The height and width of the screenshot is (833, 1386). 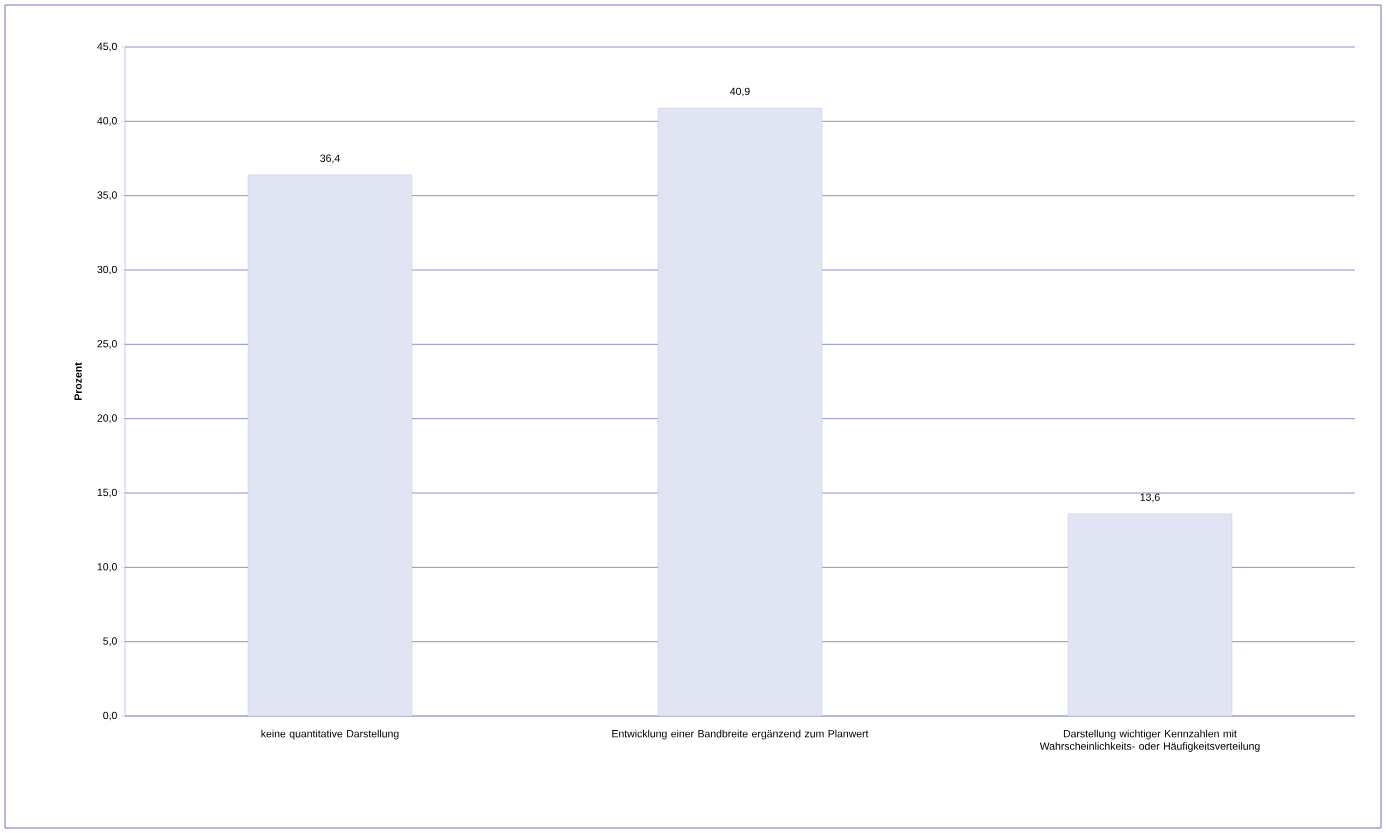 I want to click on x-tick-label: keine quantitative Darstellung, so click(x=330, y=734).